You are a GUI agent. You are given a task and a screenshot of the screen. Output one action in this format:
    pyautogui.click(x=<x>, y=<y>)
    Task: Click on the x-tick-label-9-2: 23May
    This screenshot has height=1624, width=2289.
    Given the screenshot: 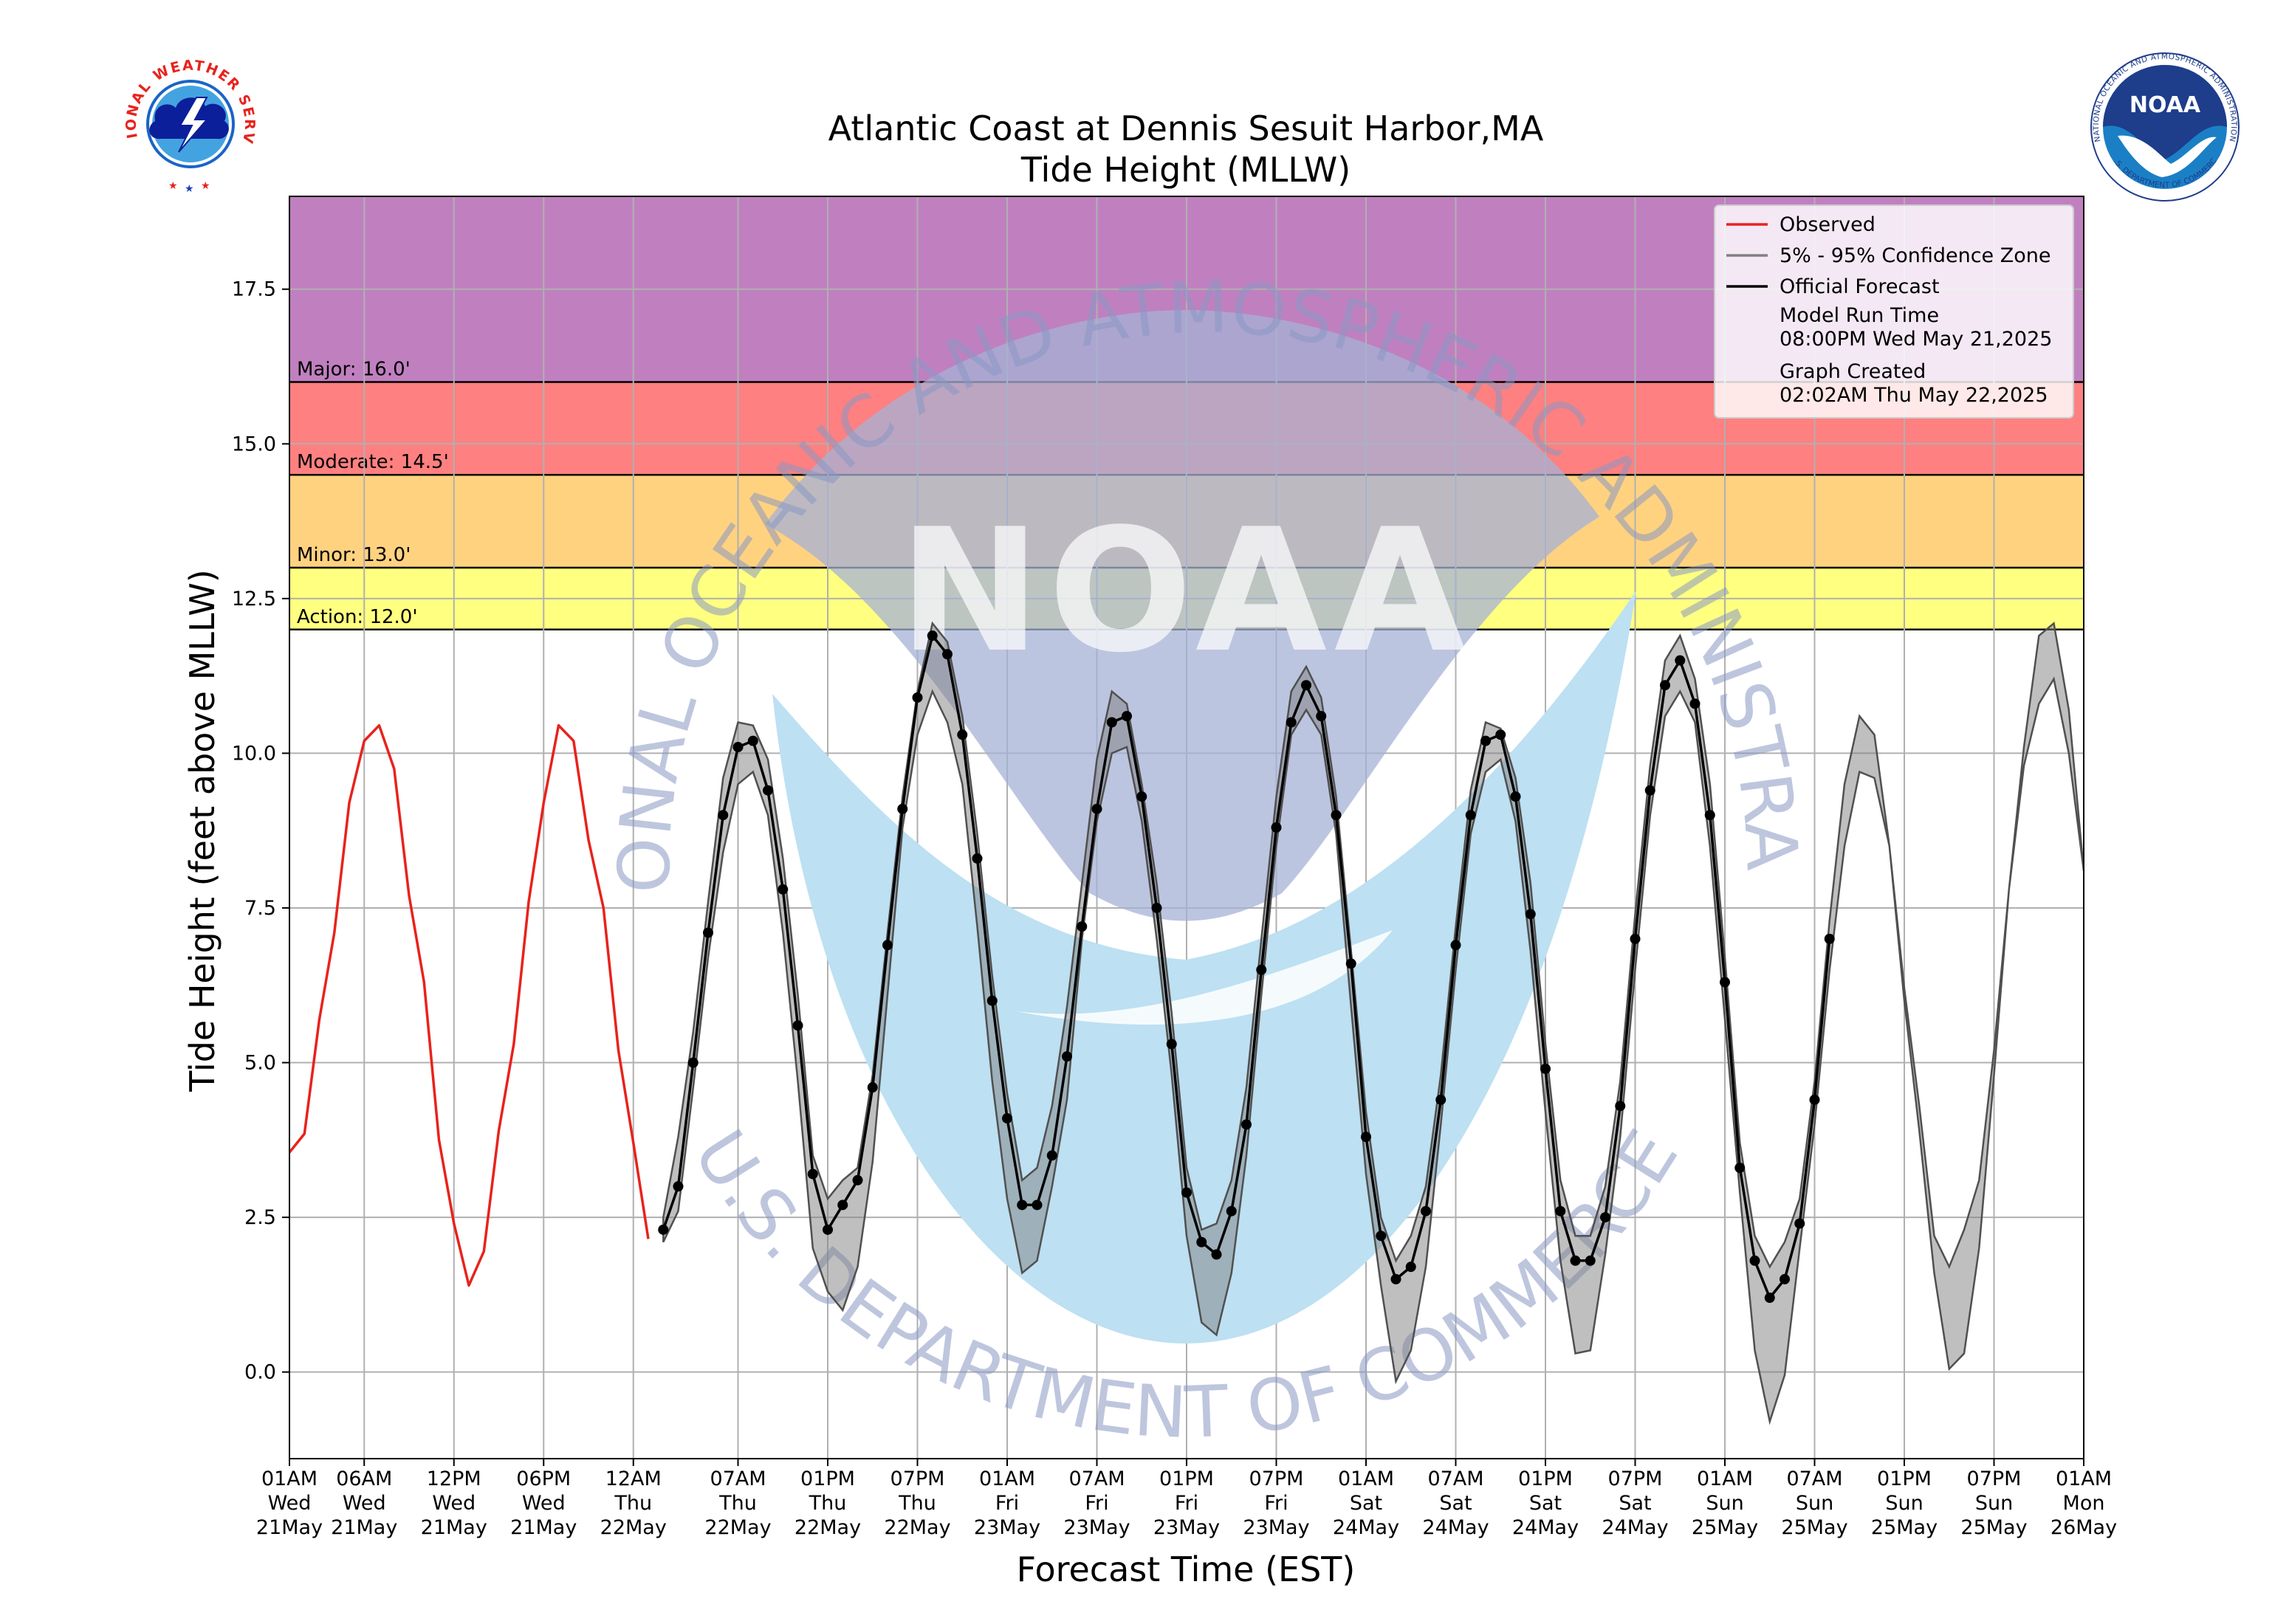 What is the action you would take?
    pyautogui.click(x=1096, y=1527)
    